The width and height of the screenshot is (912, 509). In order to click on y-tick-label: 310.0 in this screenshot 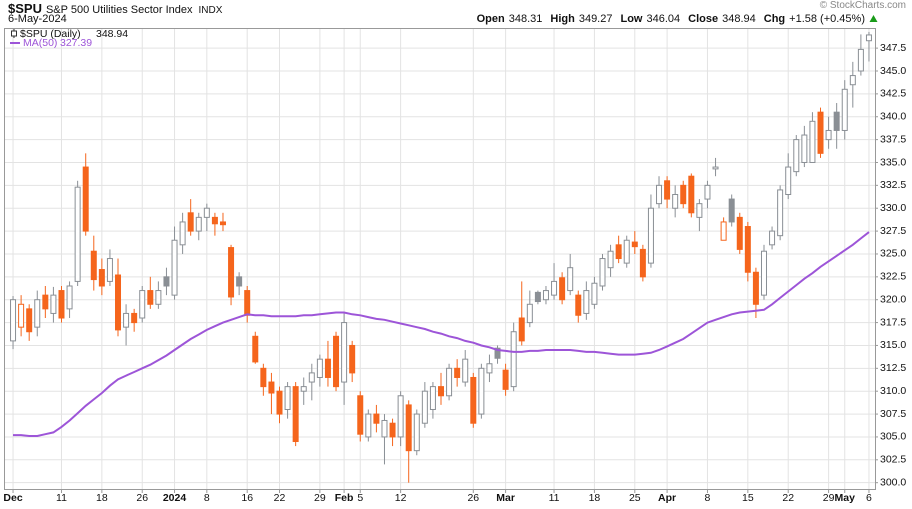, I will do `click(893, 391)`.